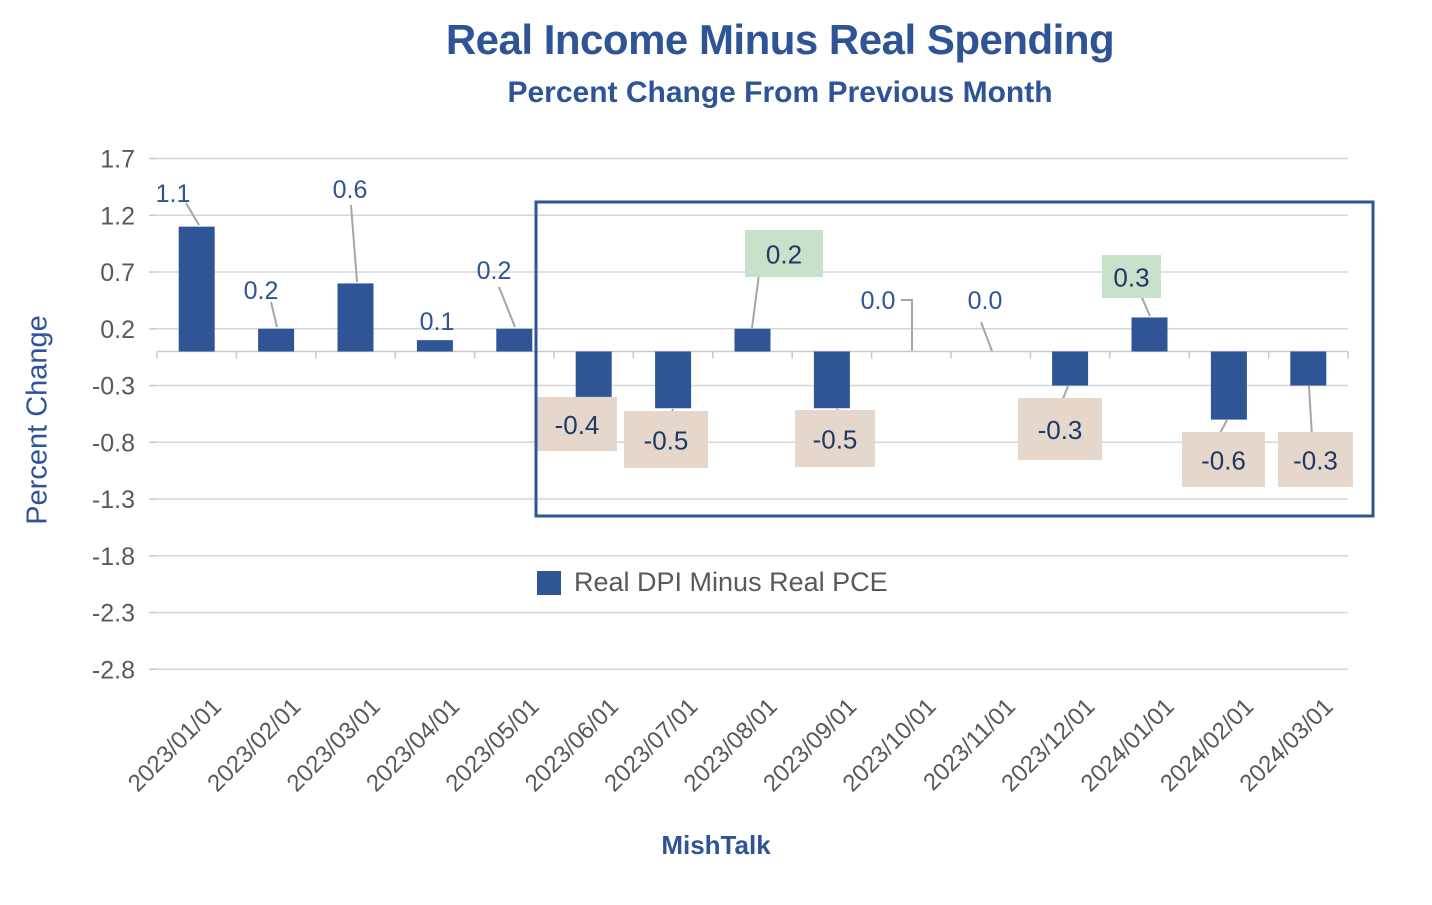 This screenshot has width=1432, height=905. What do you see at coordinates (117, 273) in the screenshot?
I see `y-tick-label: 0.7` at bounding box center [117, 273].